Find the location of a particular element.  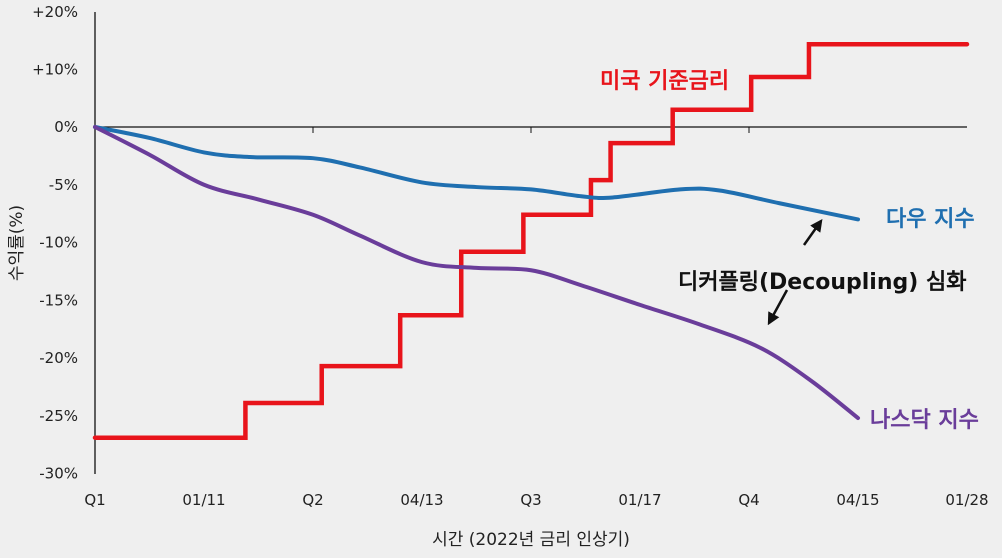

annotation-decoupling: 디커플링(Decoupling) 심화 is located at coordinates (822, 282).